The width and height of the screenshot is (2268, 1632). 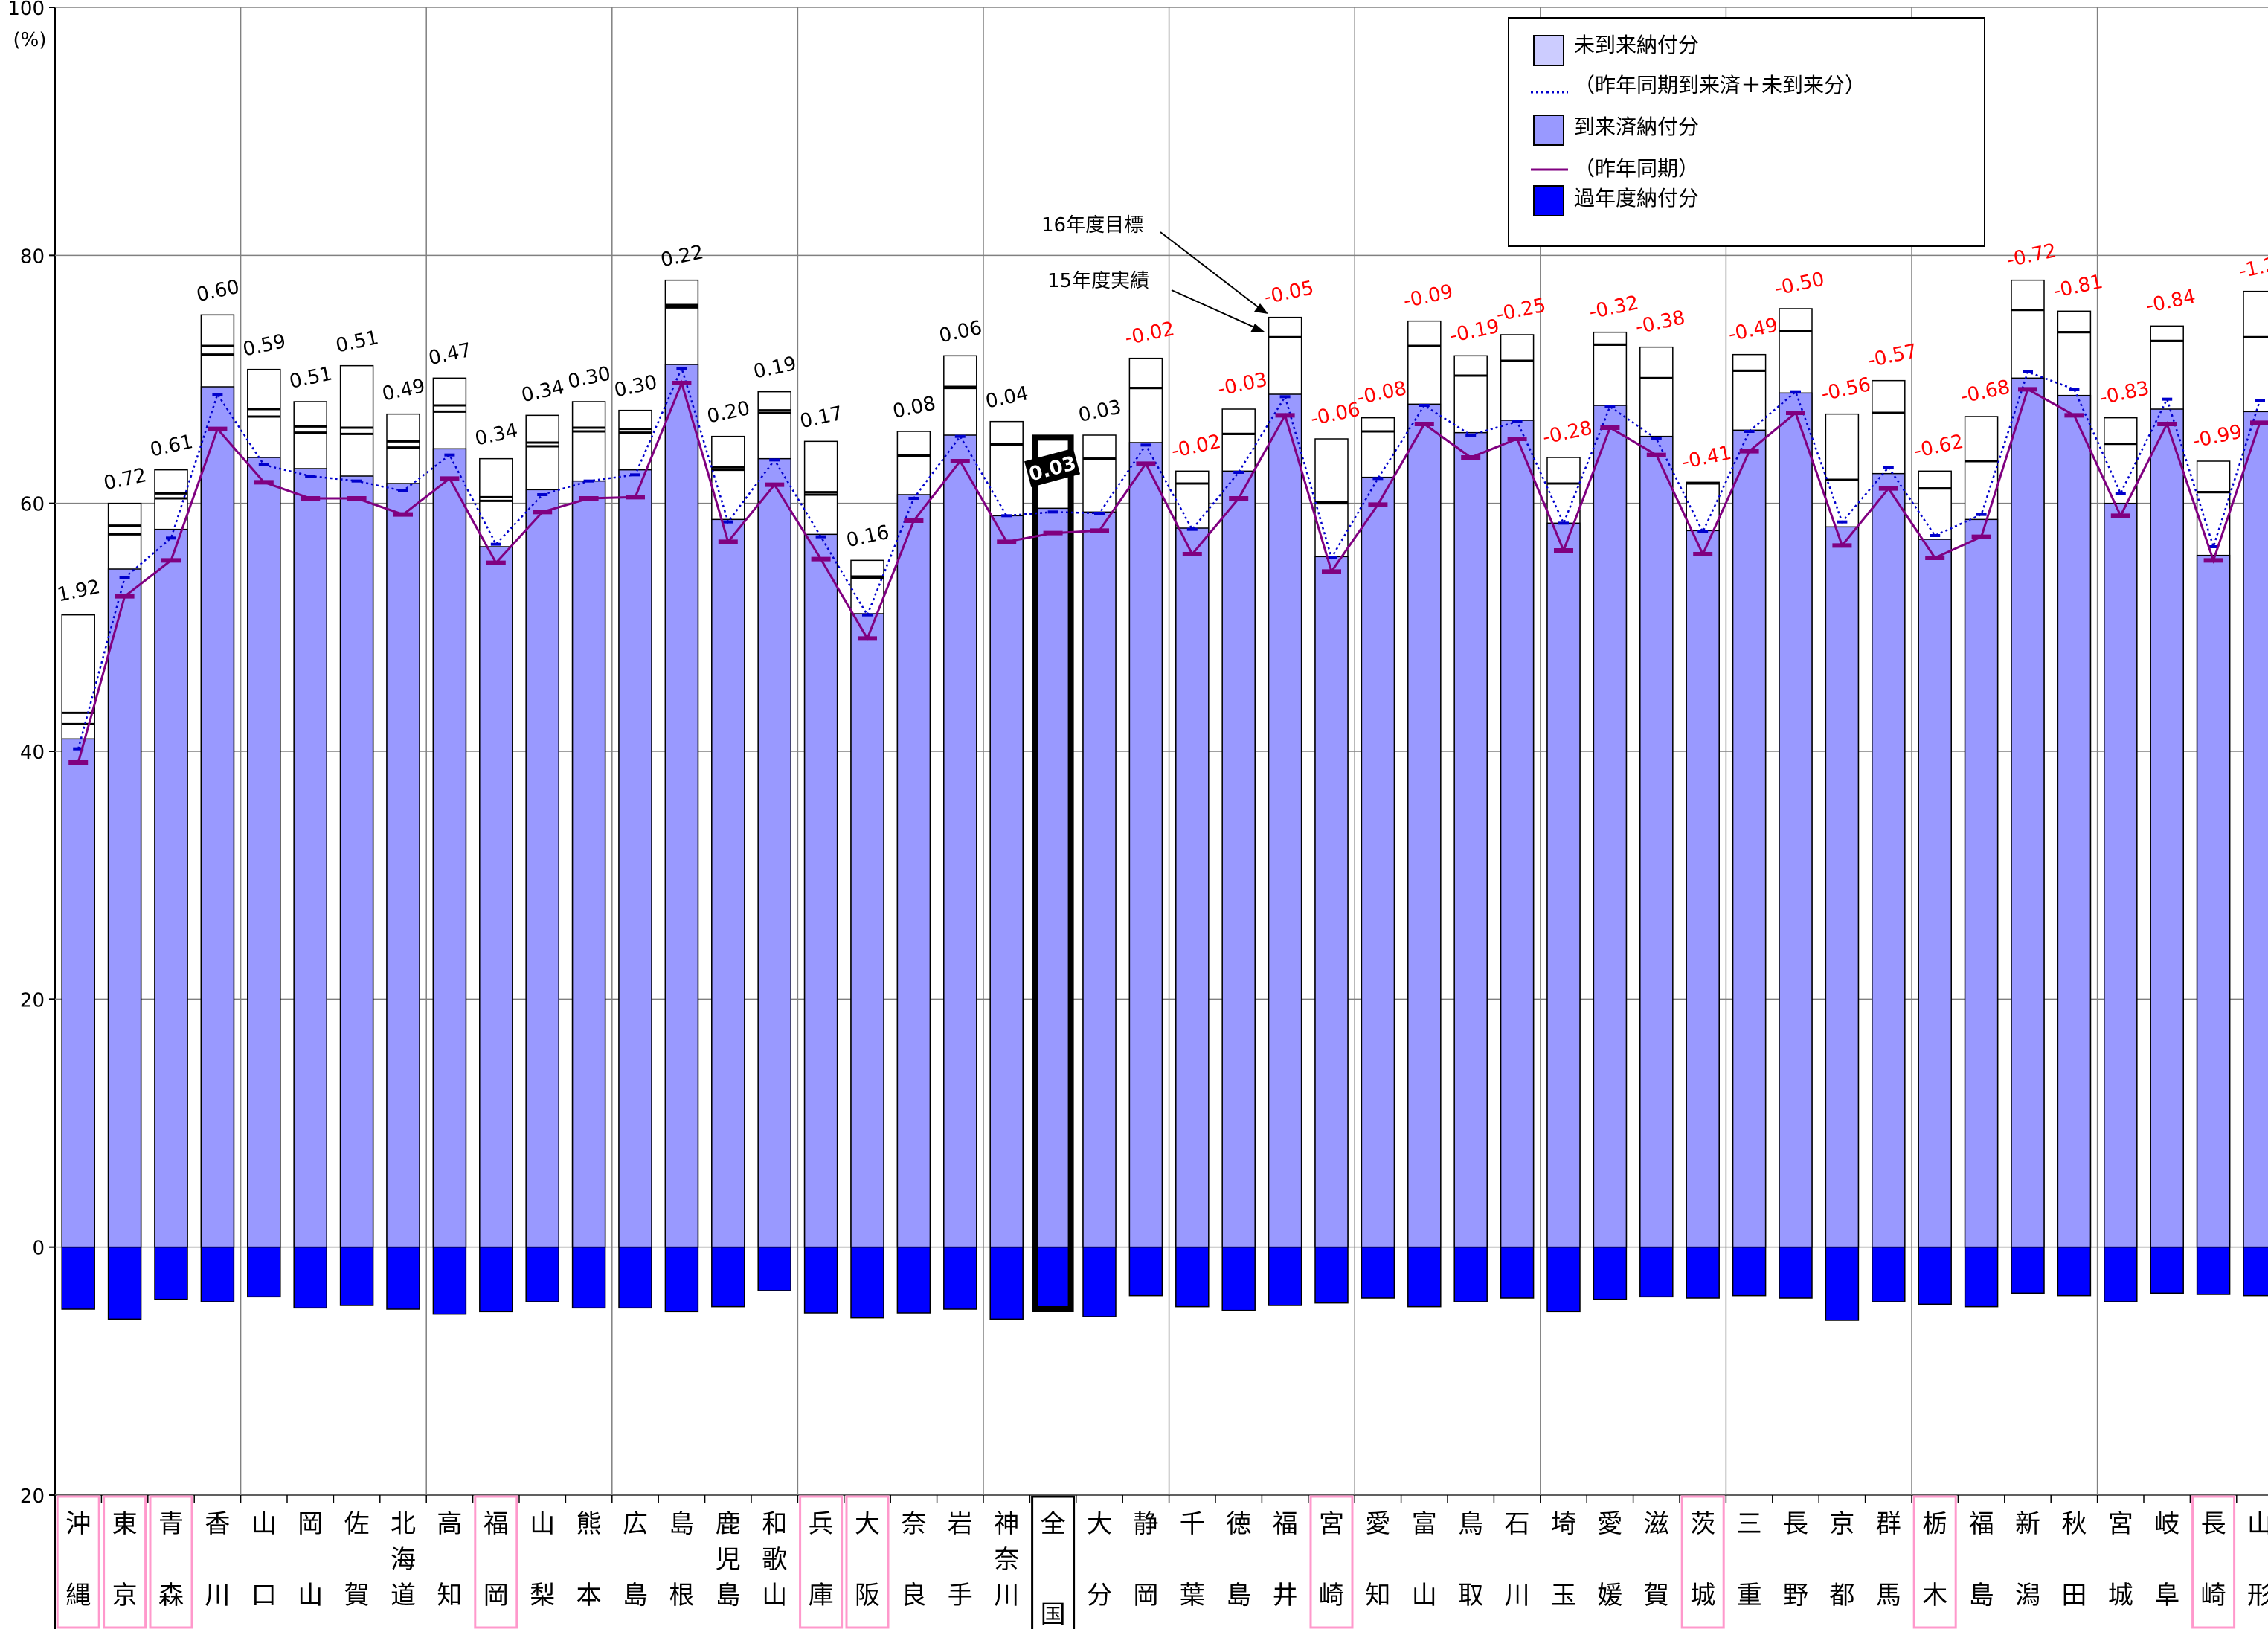 What do you see at coordinates (913, 1596) in the screenshot?
I see `category-label-char: 良` at bounding box center [913, 1596].